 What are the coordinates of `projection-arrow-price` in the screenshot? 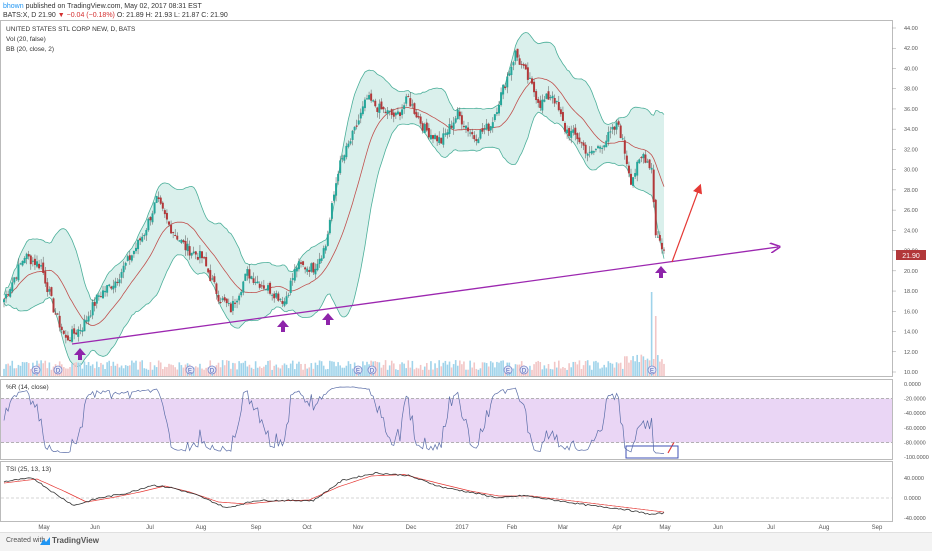 It's located at (687, 223).